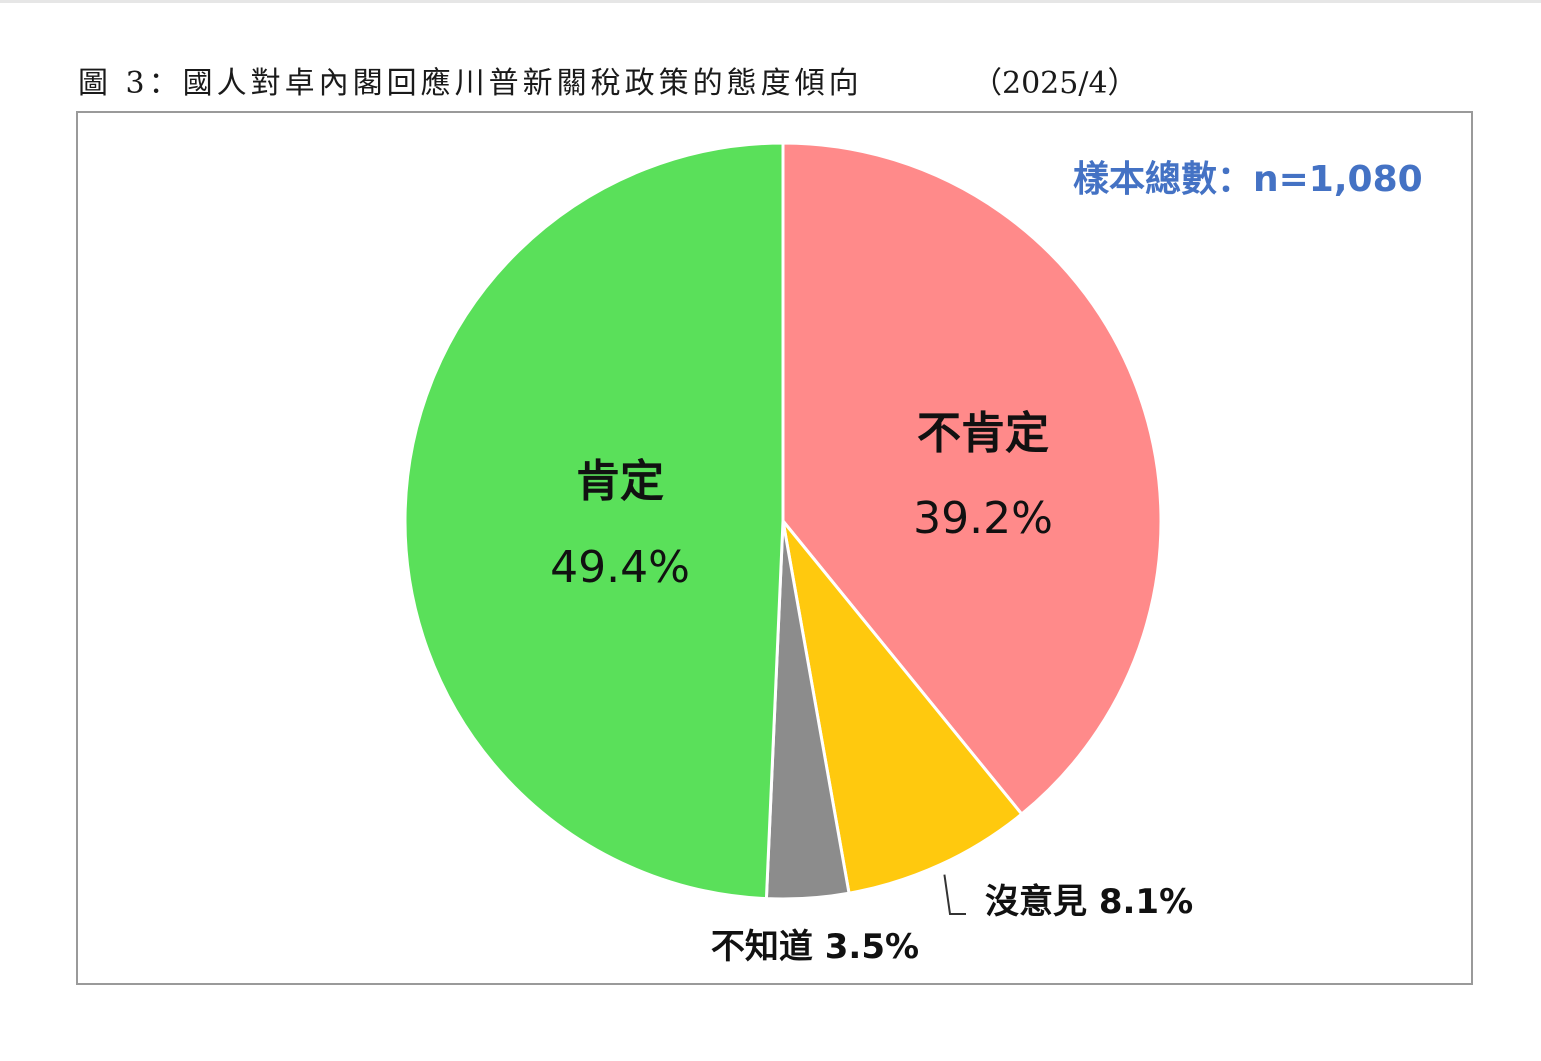  I want to click on top-strip, so click(770, 1).